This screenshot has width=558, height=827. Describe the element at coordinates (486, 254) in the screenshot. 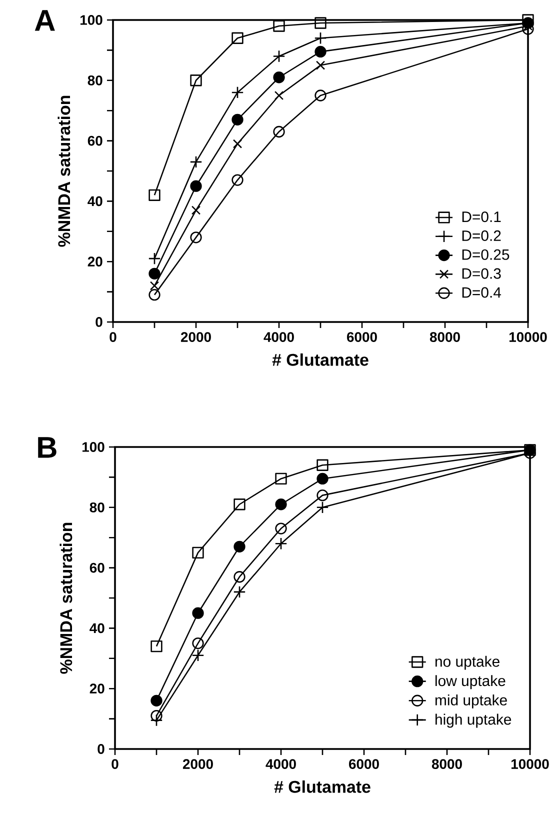

I see `legend-label: D=0.25` at that location.